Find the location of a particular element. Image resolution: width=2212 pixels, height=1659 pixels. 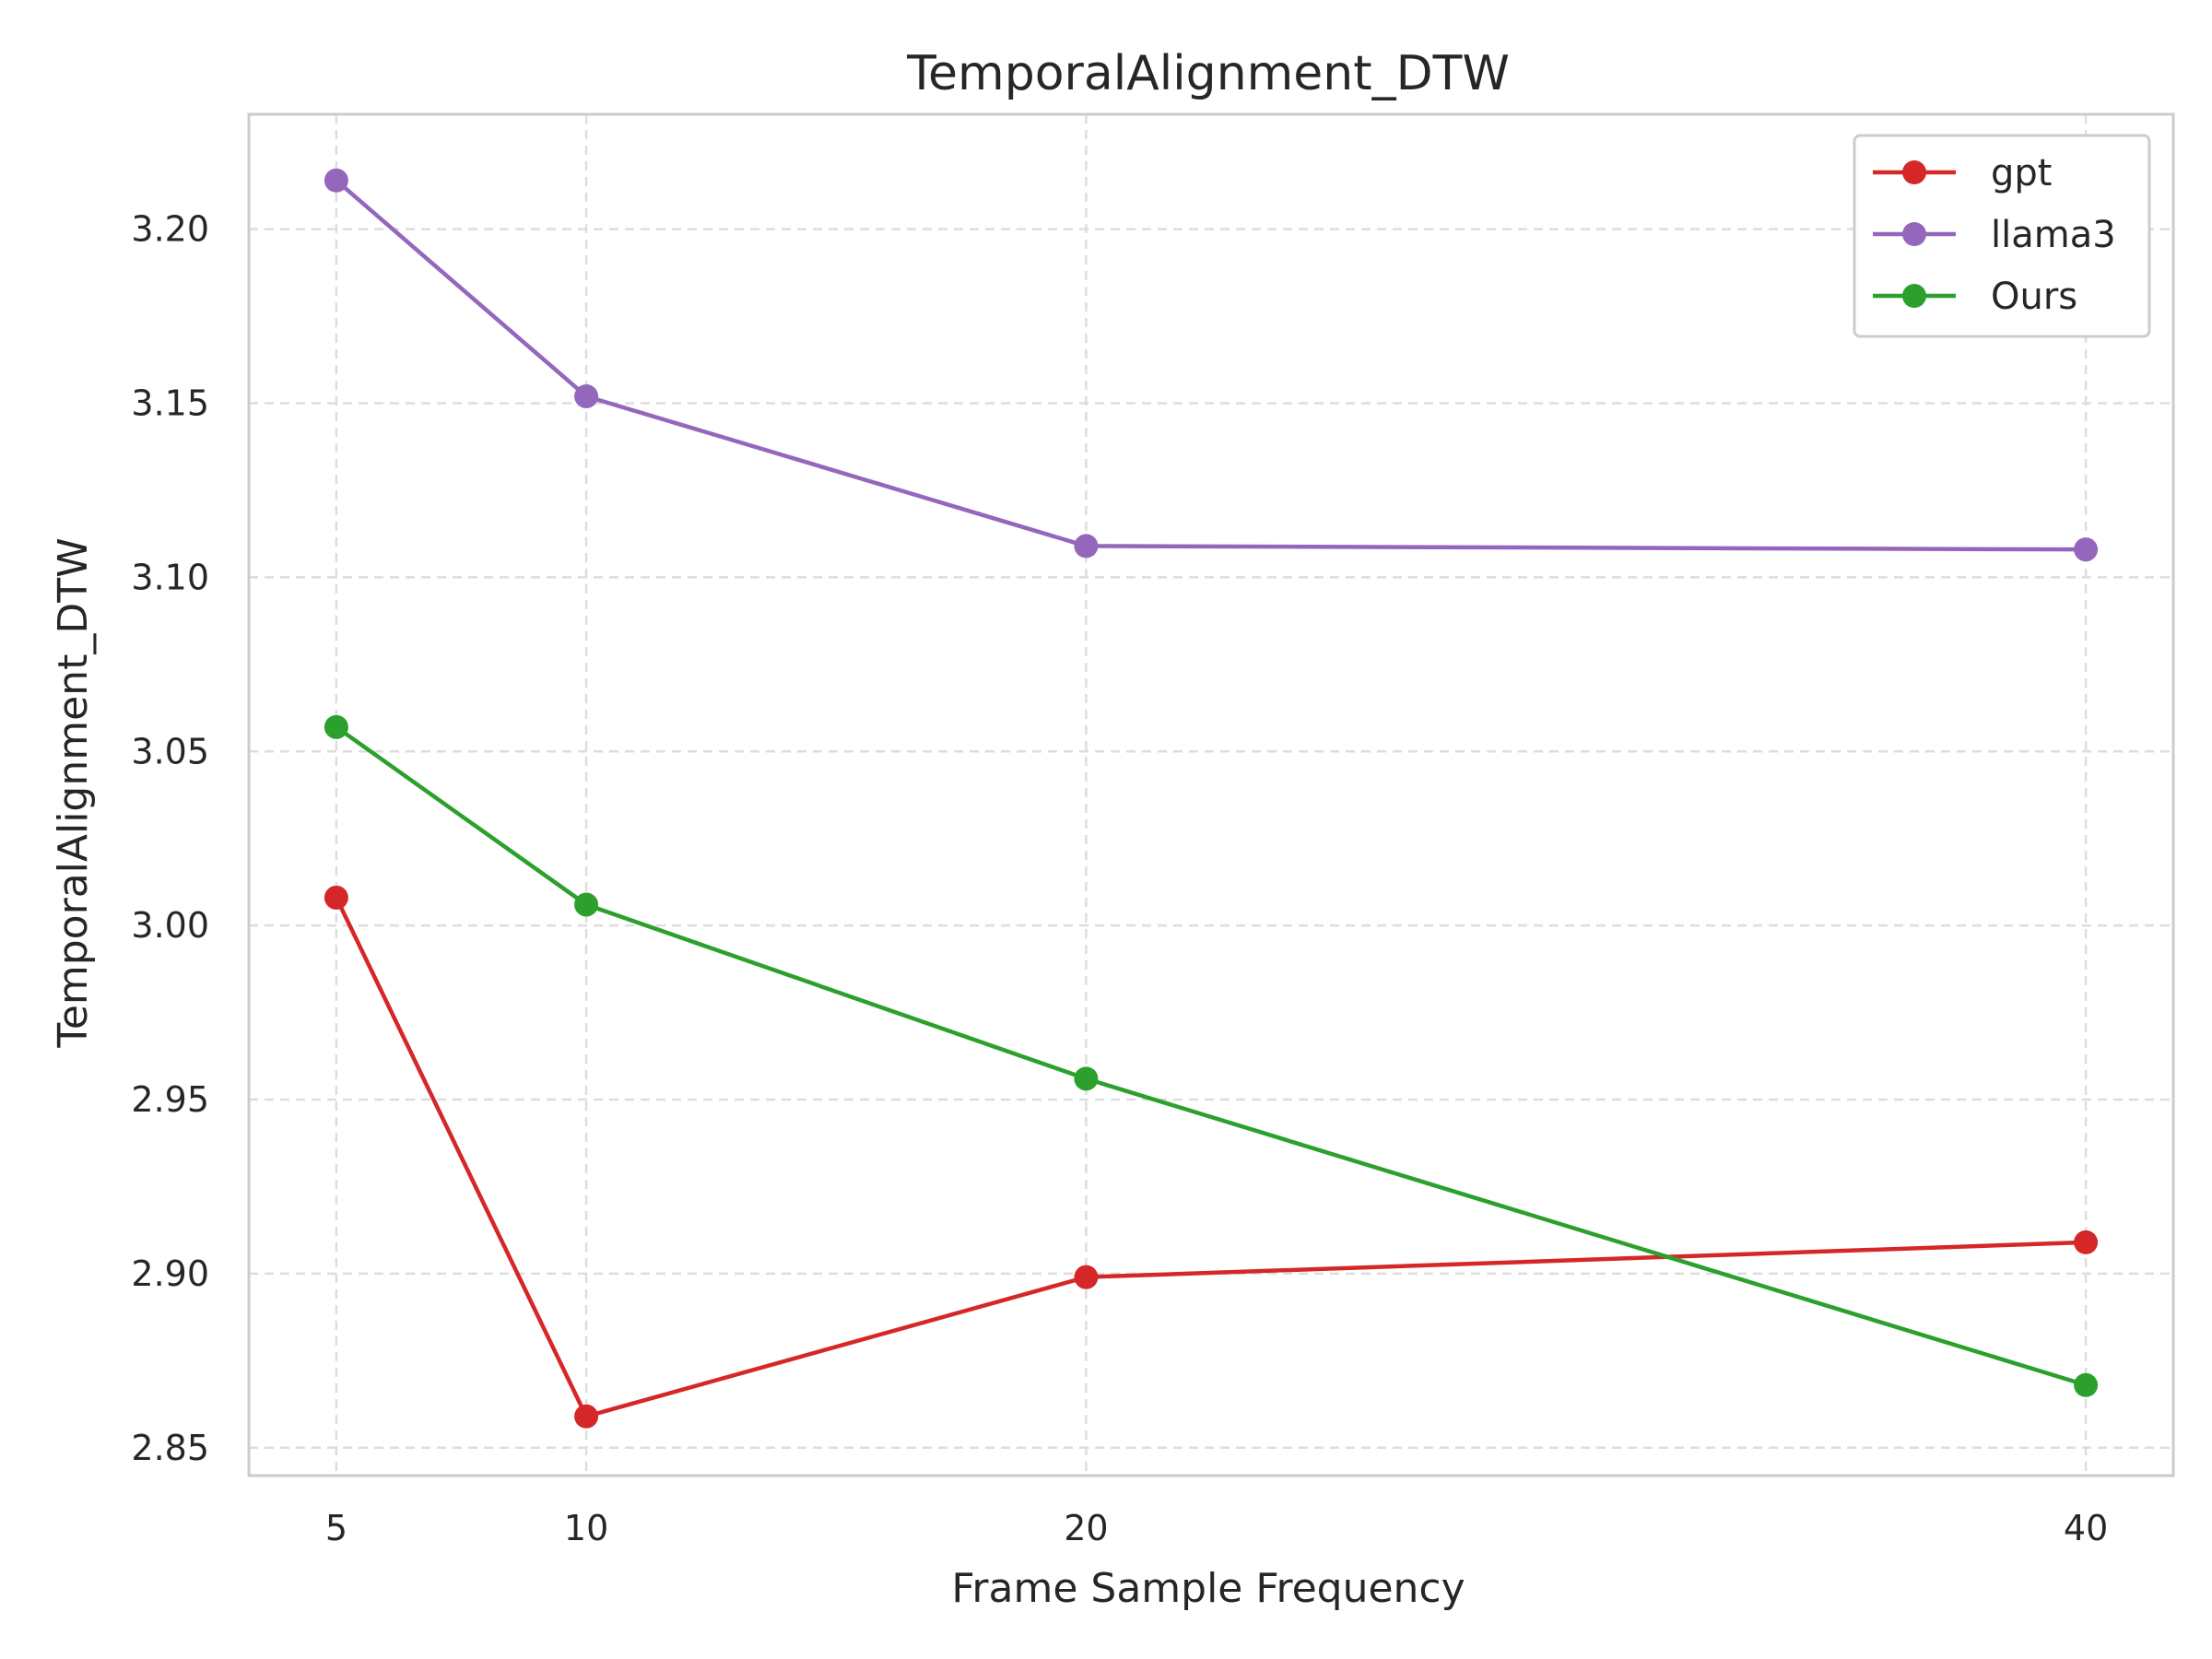

x-tick-label: 10 is located at coordinates (586, 1528).